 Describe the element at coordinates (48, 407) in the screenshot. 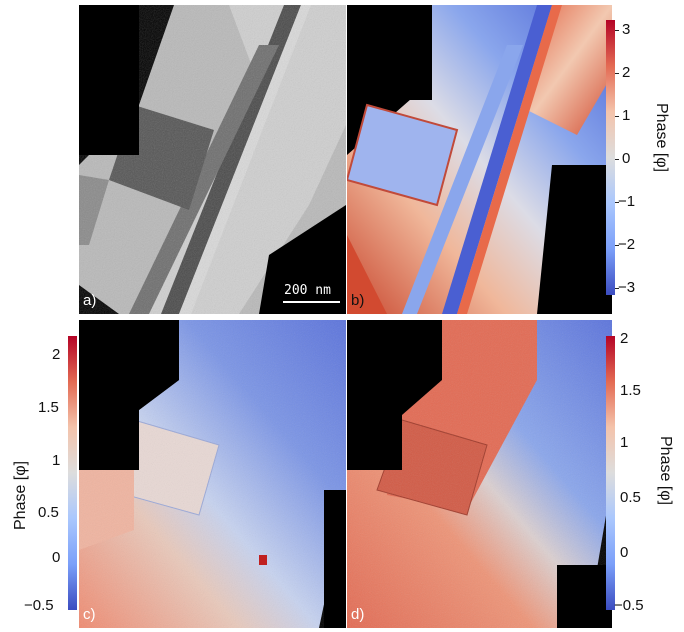

I see `colorbar-c-tick: 1.5` at that location.